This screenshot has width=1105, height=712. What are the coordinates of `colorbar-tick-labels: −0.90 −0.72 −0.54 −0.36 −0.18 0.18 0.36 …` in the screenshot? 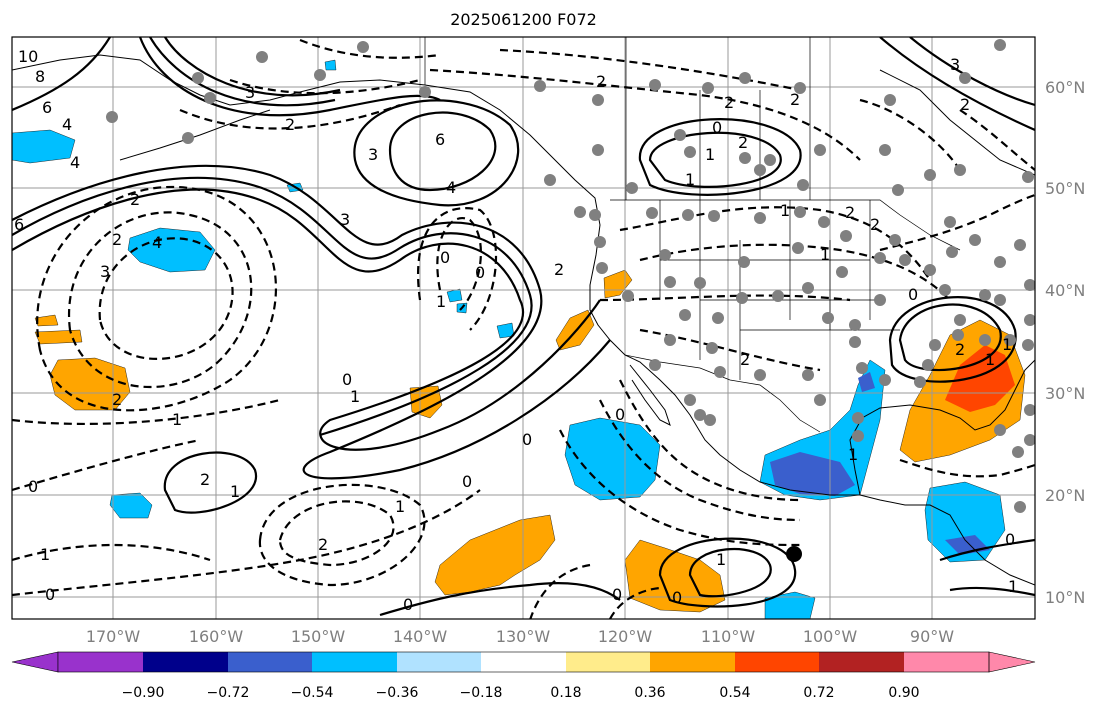 It's located at (521, 693).